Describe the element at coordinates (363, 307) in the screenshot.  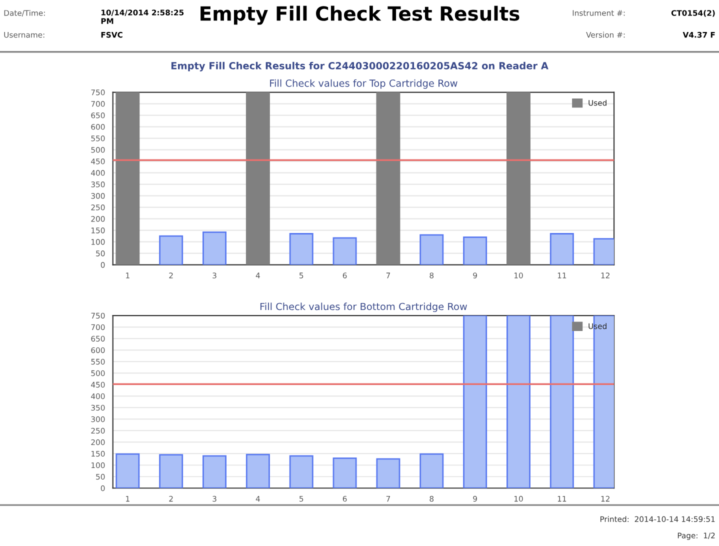
I see `chart-title: Fill Check values for Bottom Cartridge Row` at that location.